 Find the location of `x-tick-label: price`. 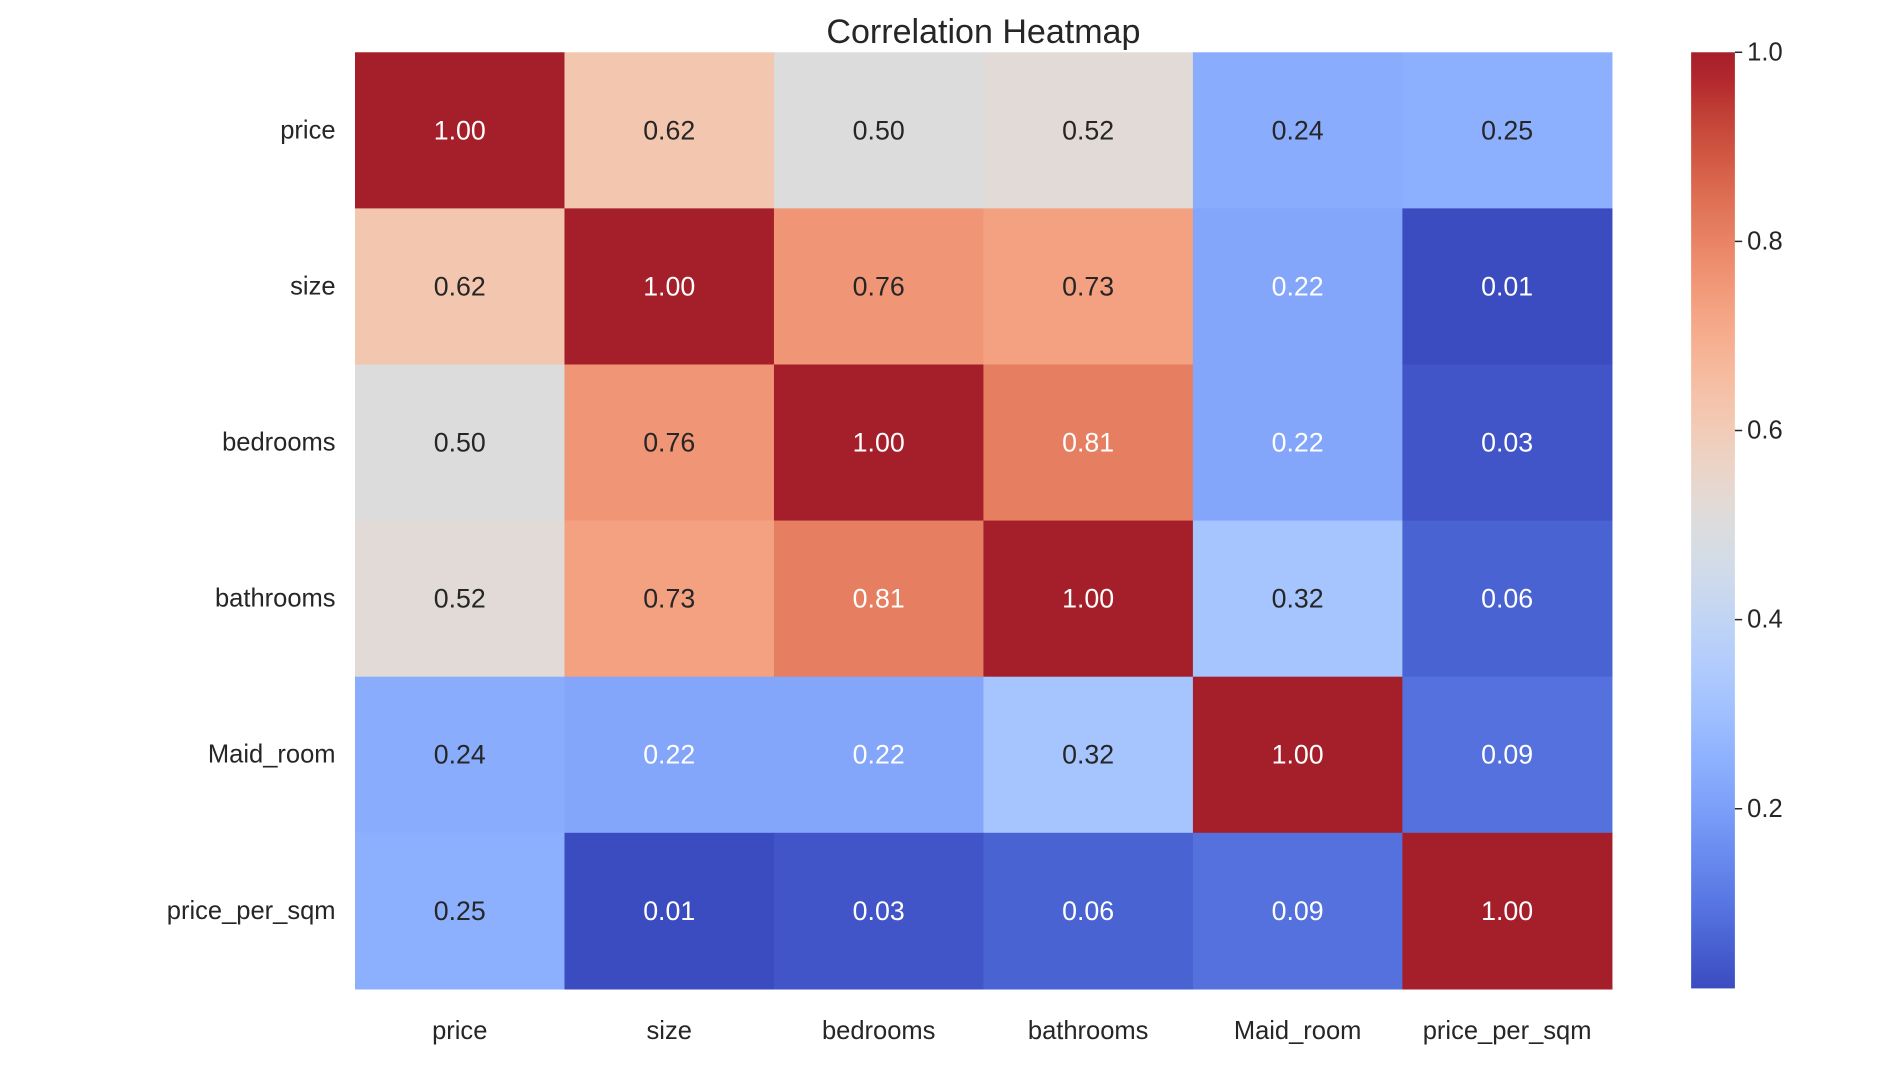

x-tick-label: price is located at coordinates (459, 1031).